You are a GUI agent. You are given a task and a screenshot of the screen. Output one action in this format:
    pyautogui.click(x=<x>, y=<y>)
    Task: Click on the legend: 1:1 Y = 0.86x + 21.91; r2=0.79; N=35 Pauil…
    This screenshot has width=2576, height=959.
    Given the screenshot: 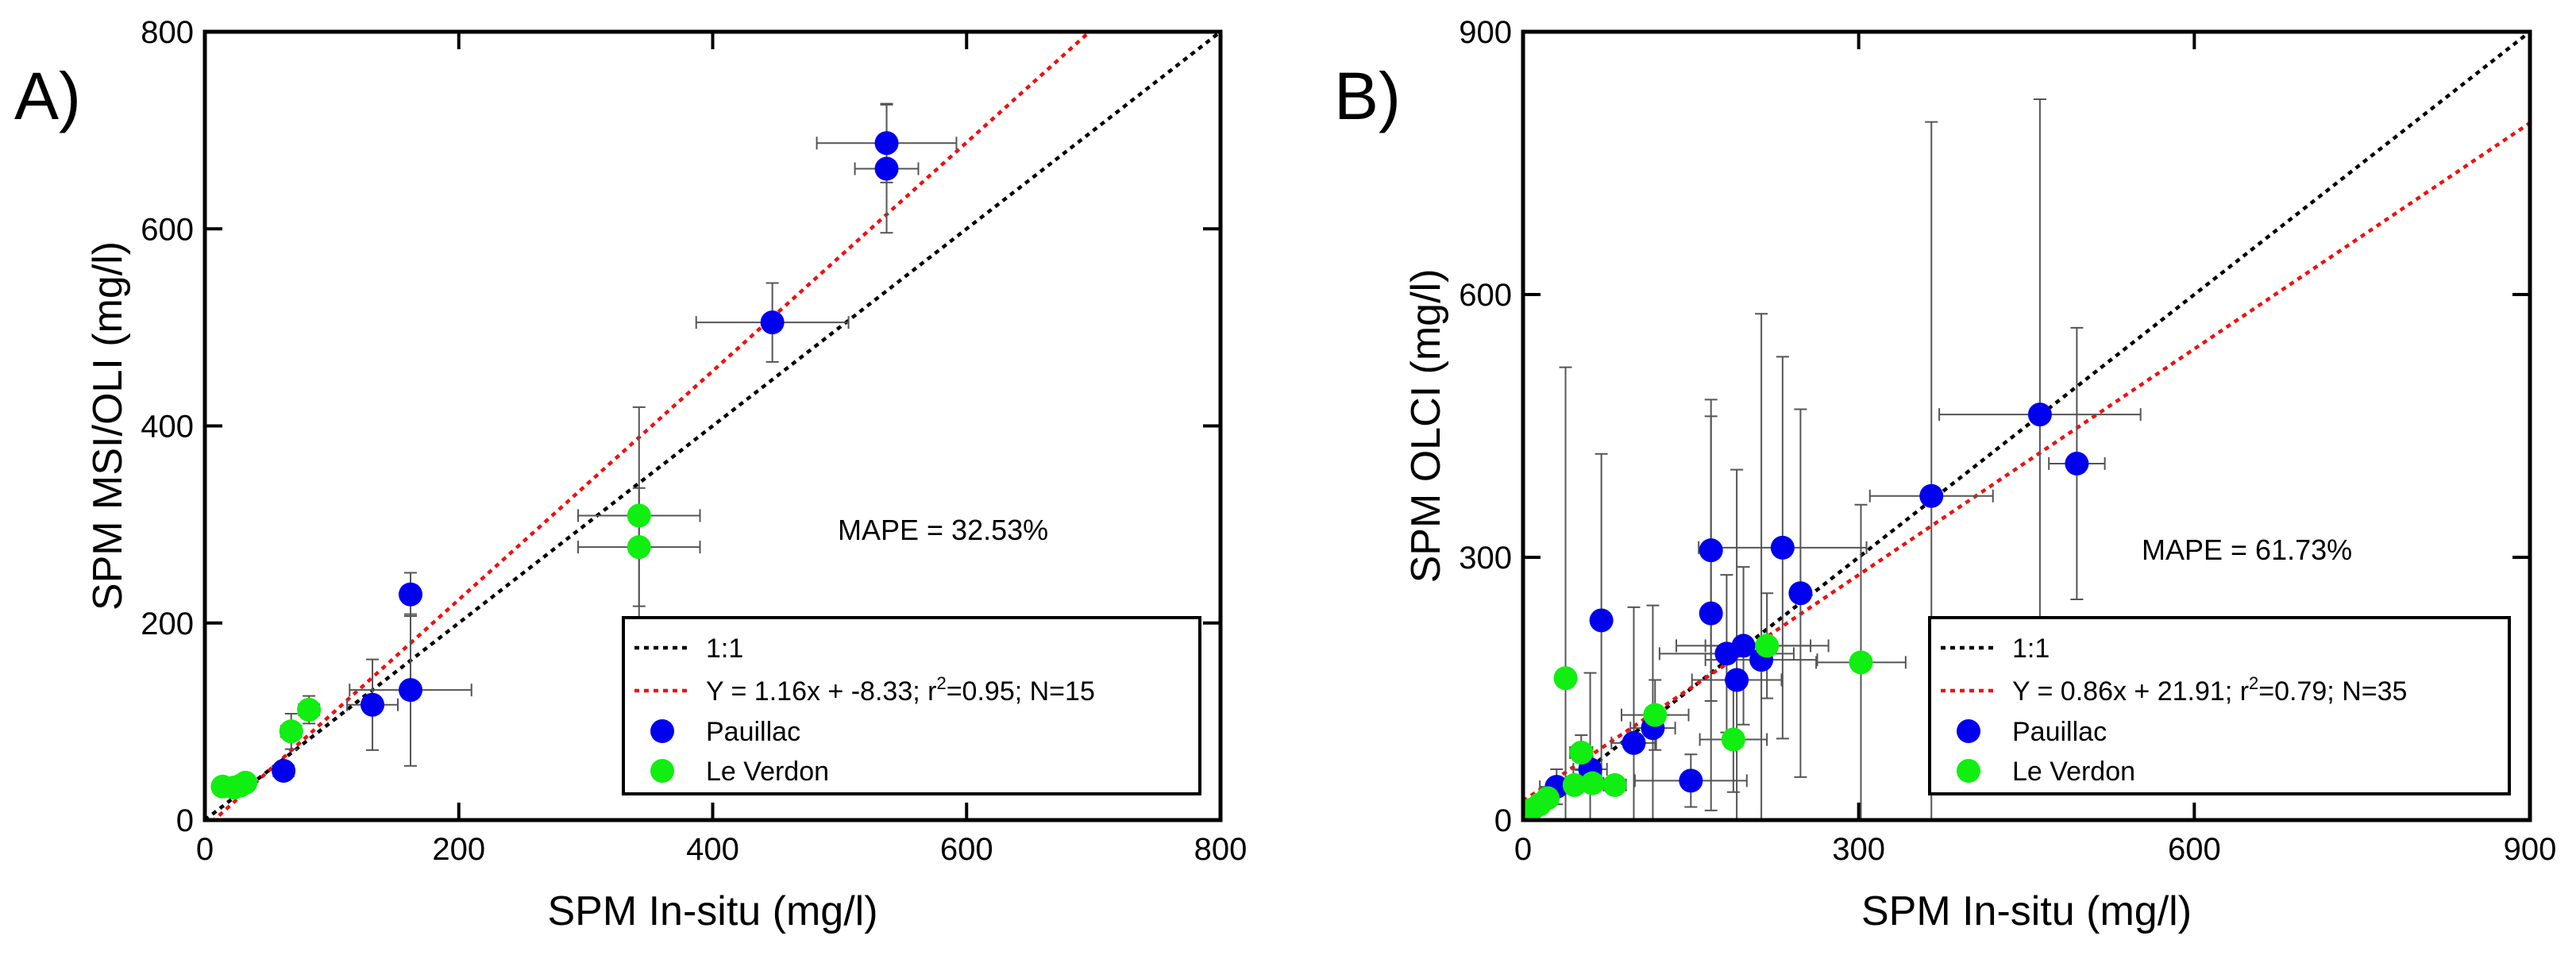 What is the action you would take?
    pyautogui.click(x=2219, y=705)
    